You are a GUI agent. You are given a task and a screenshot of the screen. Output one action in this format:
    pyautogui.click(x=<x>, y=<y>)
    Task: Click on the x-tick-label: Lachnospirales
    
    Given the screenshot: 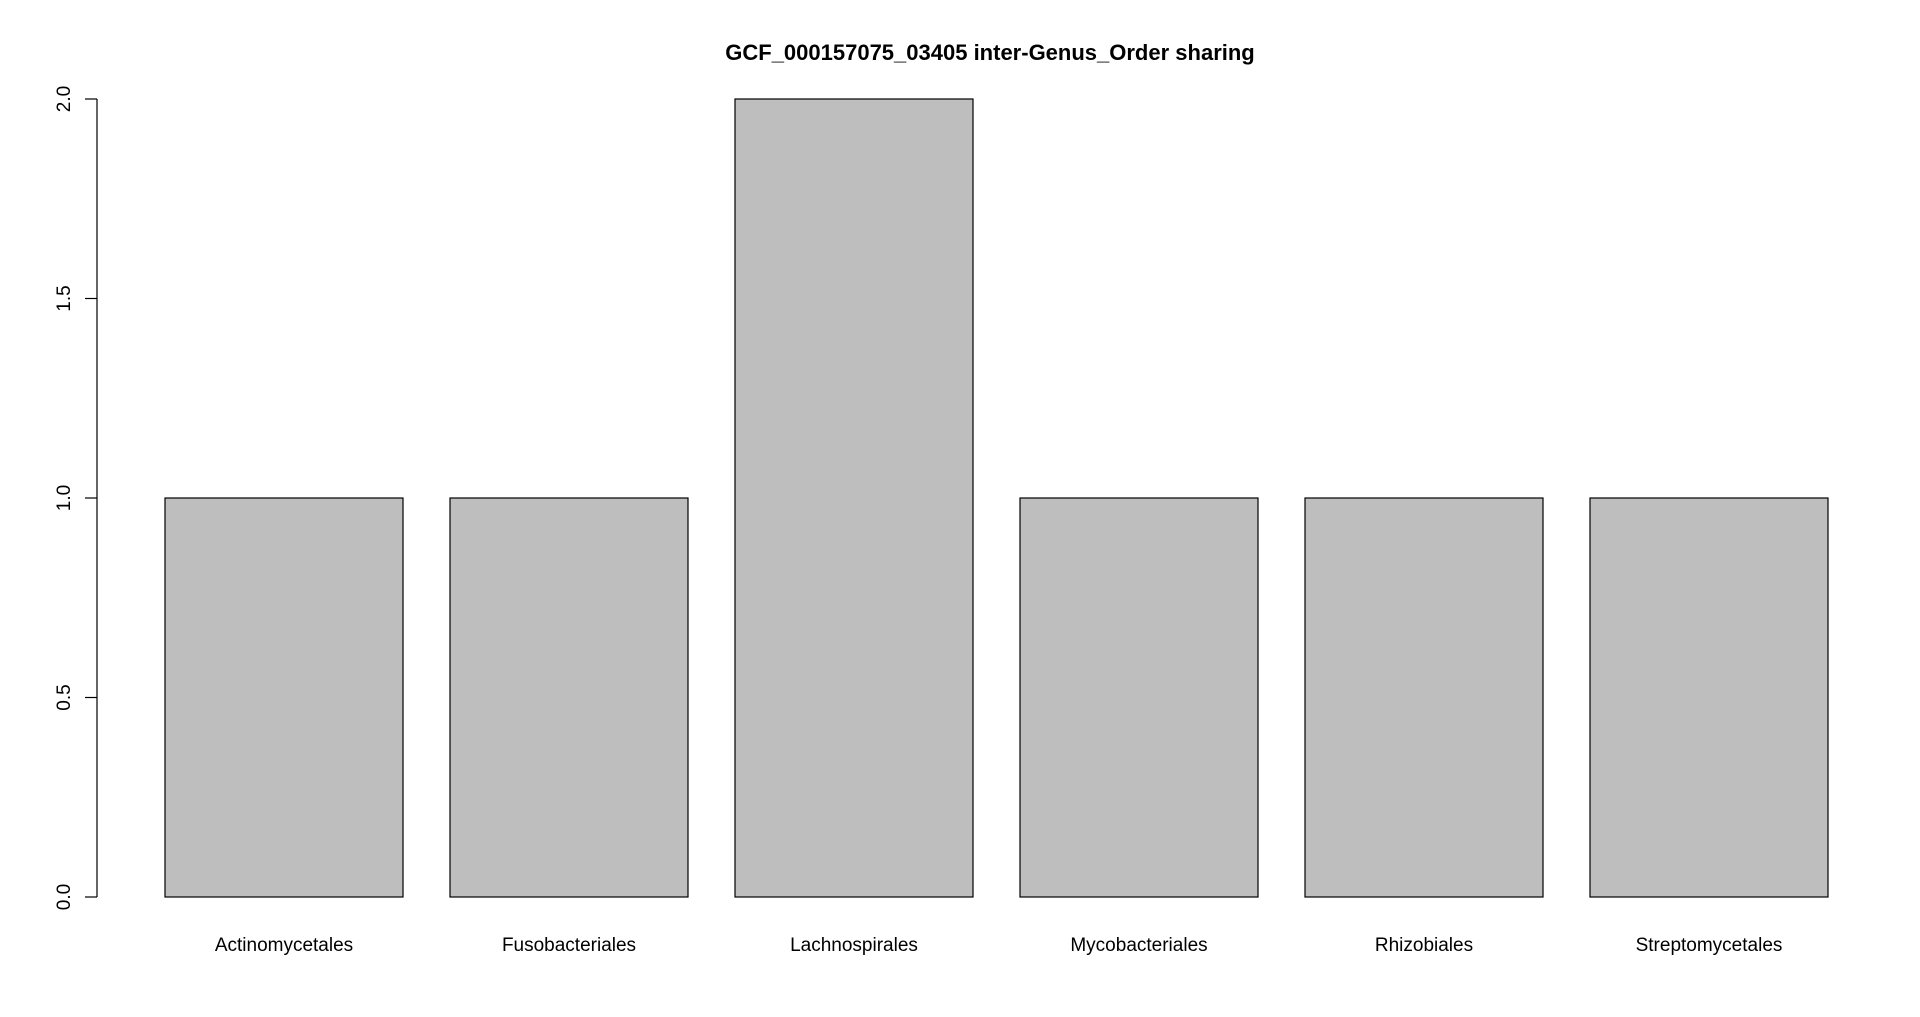 What is the action you would take?
    pyautogui.click(x=854, y=945)
    